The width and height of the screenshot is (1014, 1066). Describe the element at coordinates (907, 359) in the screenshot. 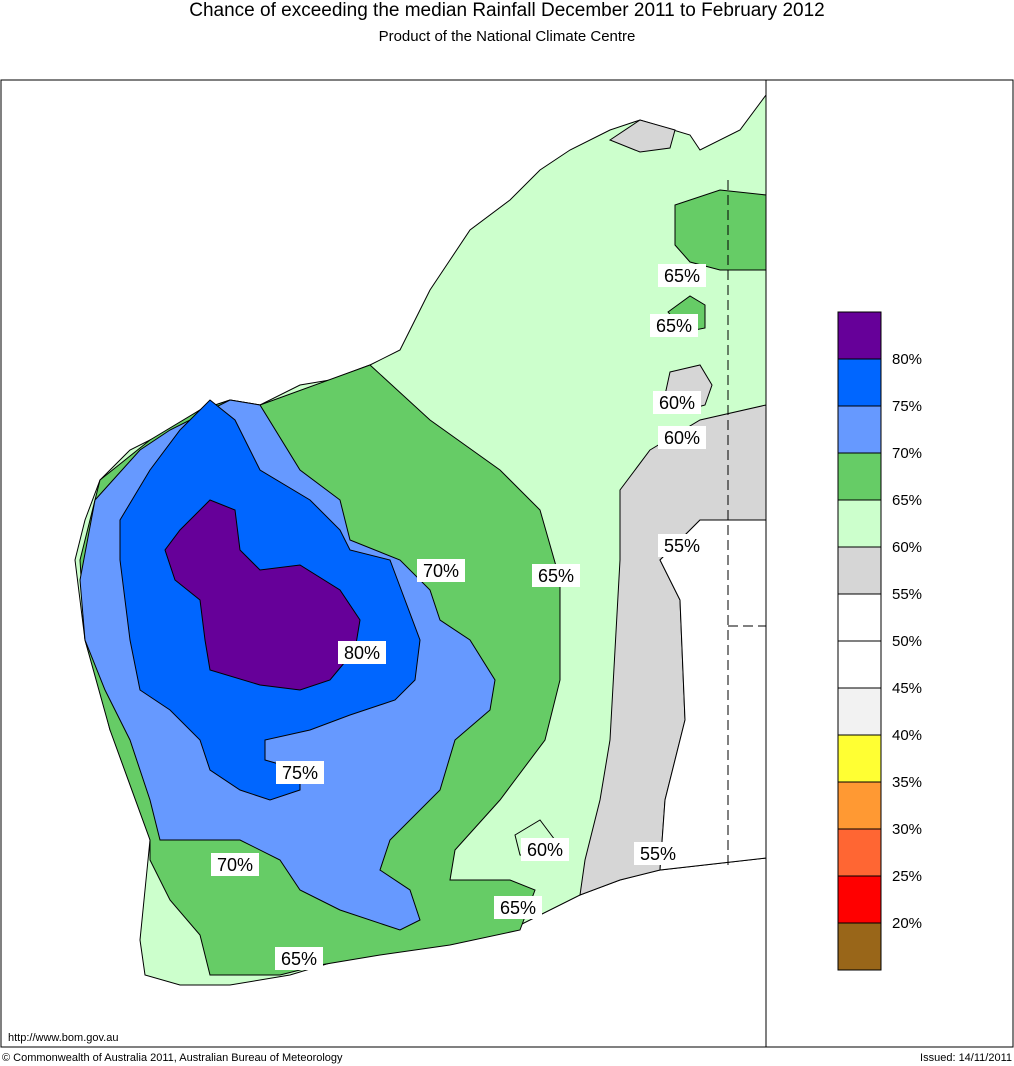

I see `legend-label: 80%` at that location.